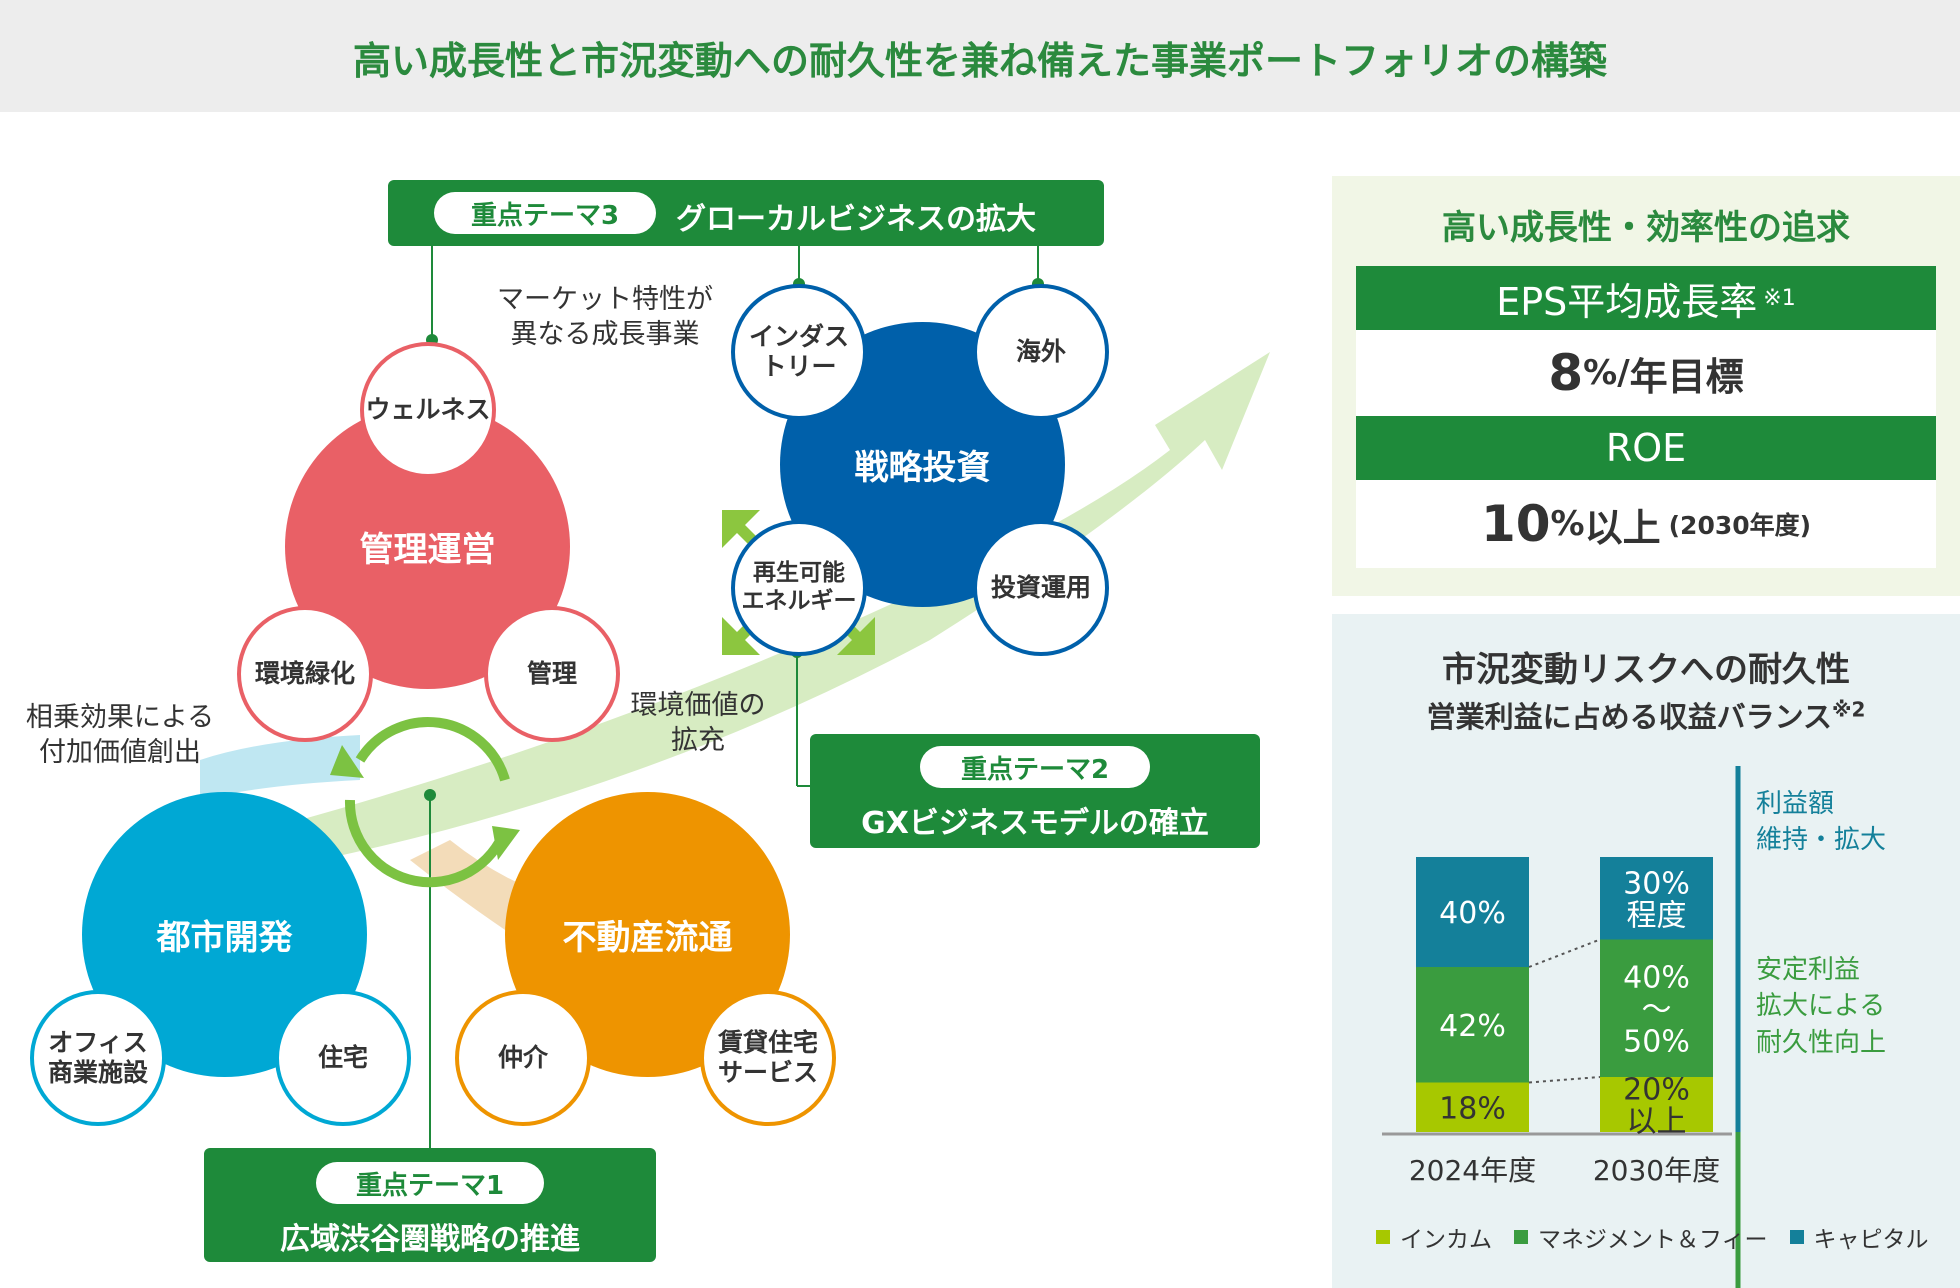  I want to click on roe-unit: %, so click(1567, 524).